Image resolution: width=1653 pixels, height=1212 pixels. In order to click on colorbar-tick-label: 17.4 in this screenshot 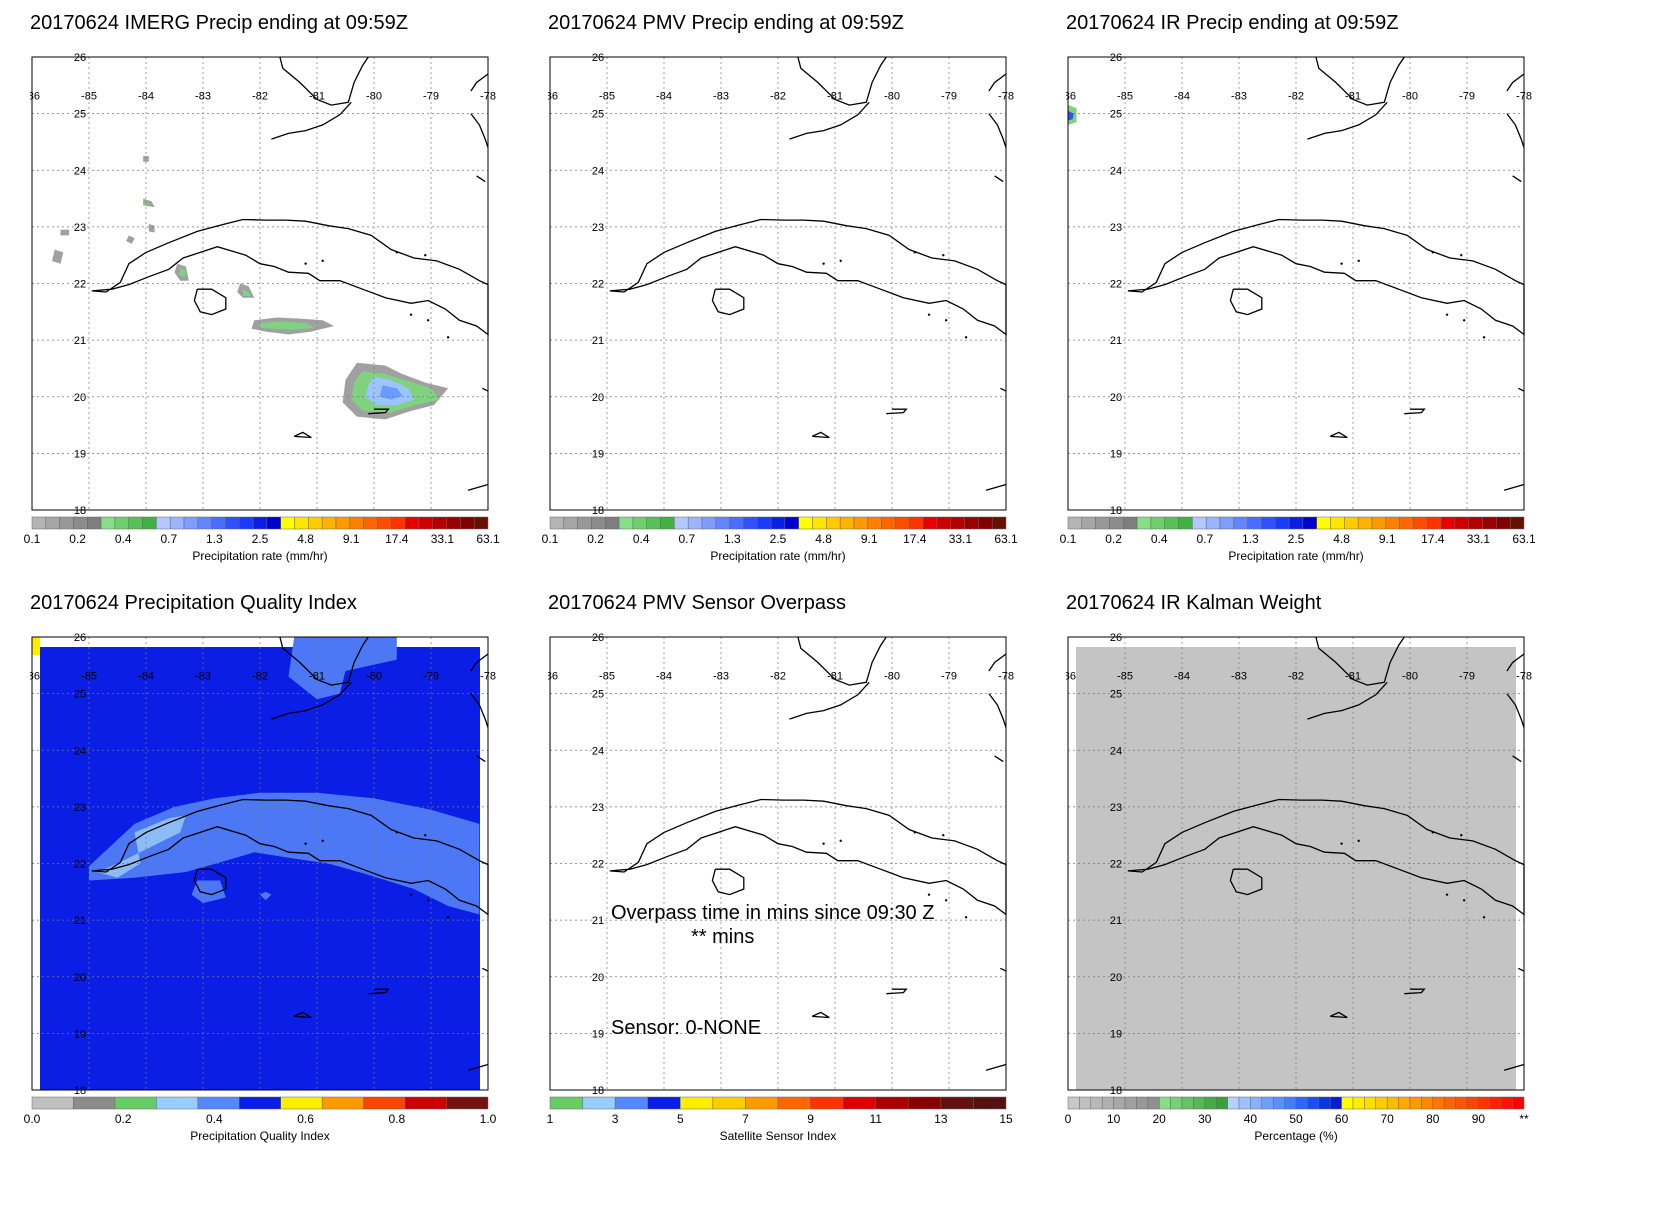, I will do `click(397, 539)`.